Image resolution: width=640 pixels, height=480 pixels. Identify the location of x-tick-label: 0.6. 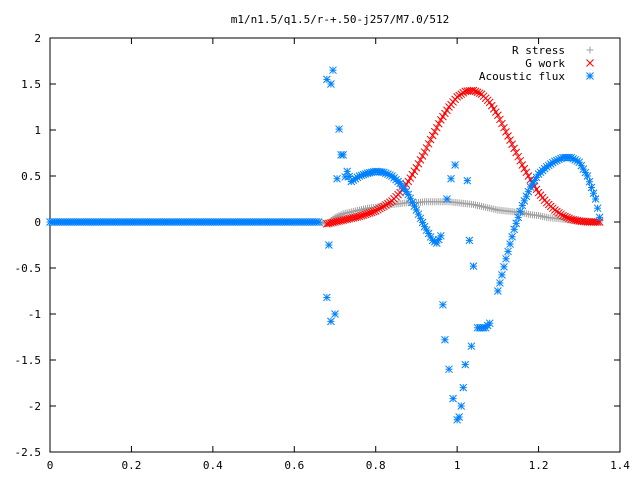
(294, 465).